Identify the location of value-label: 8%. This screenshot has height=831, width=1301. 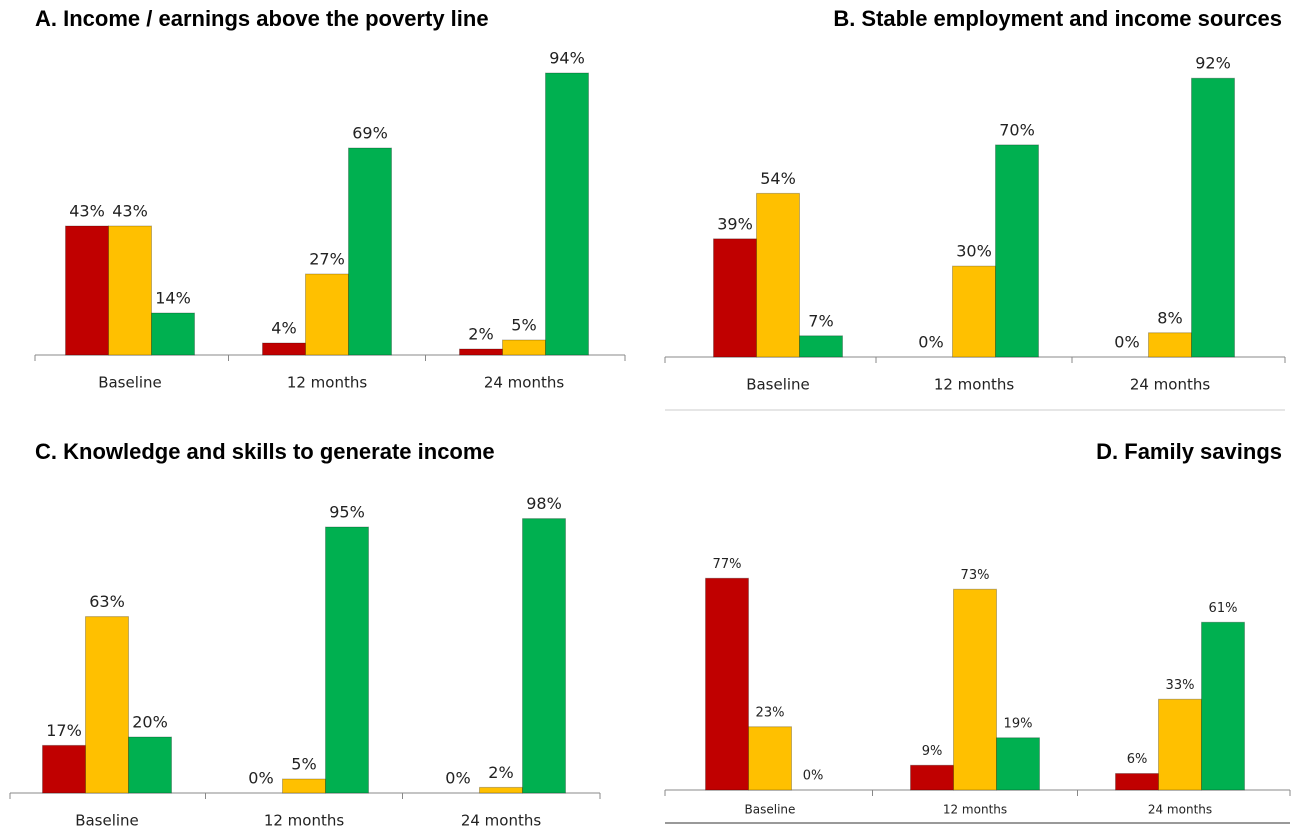
(1169, 317).